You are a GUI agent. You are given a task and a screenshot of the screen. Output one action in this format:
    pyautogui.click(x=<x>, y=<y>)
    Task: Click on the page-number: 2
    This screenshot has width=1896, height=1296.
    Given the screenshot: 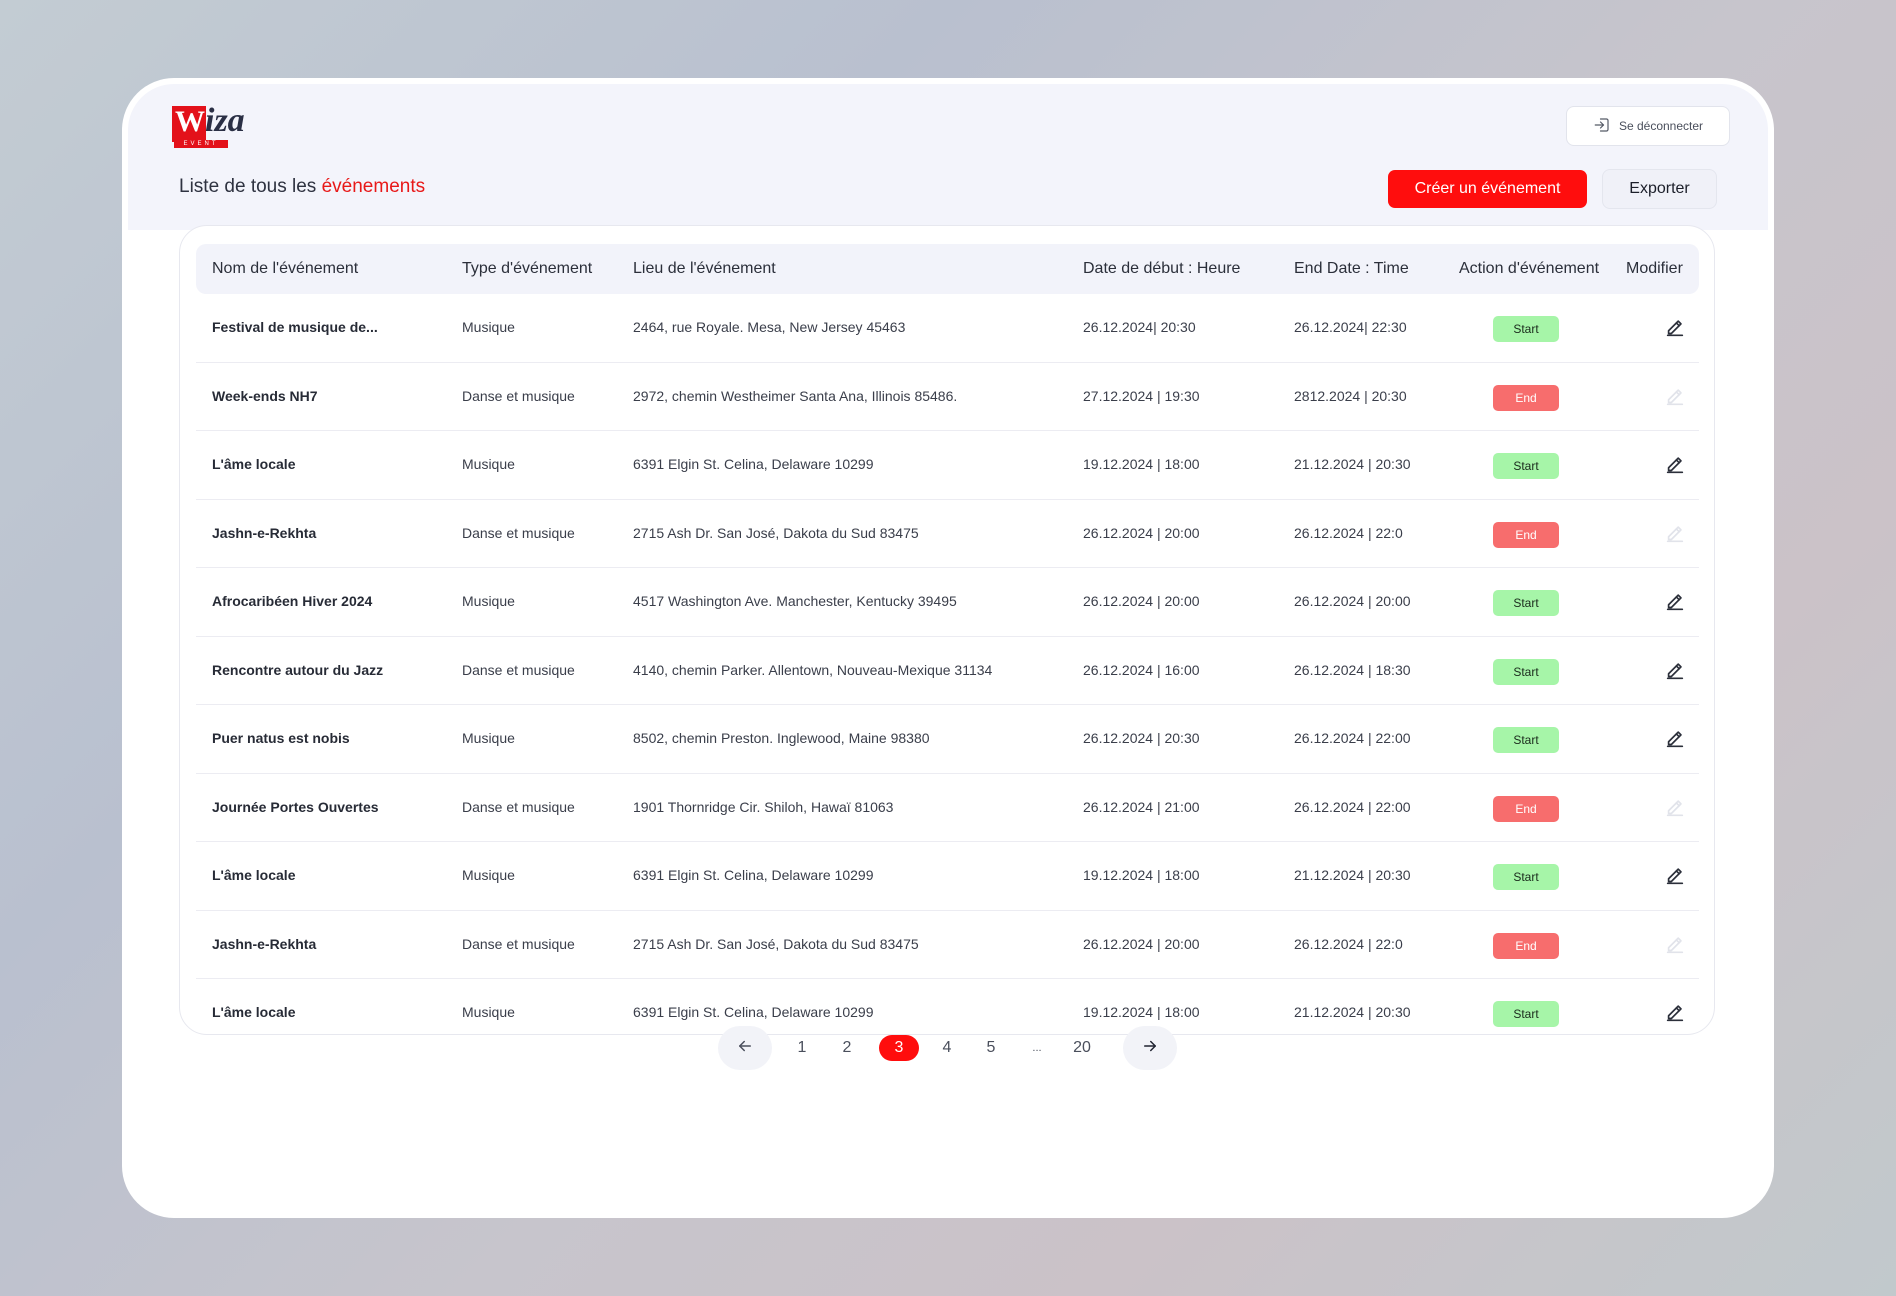 What is the action you would take?
    pyautogui.click(x=847, y=1047)
    